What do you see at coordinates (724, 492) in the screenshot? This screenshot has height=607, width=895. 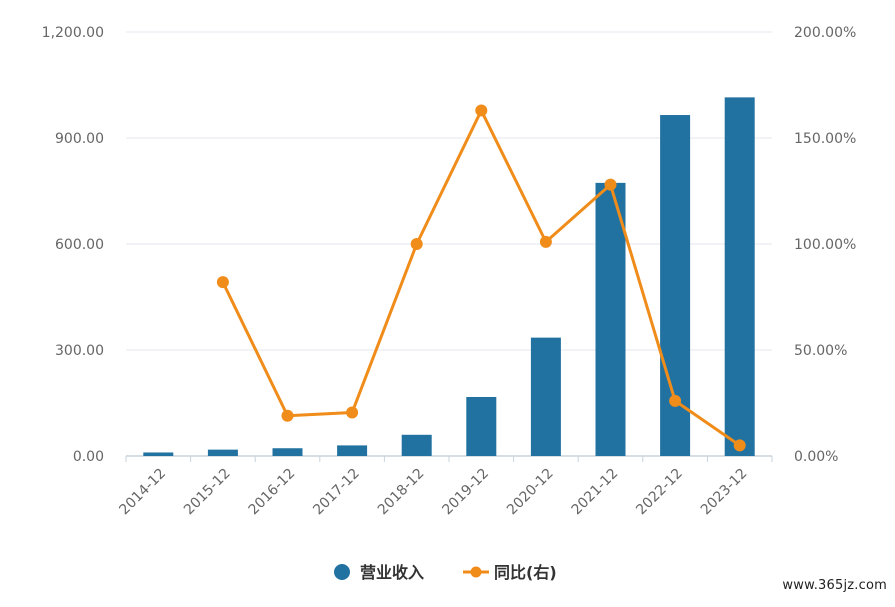 I see `x-tick-label: 2023-12` at bounding box center [724, 492].